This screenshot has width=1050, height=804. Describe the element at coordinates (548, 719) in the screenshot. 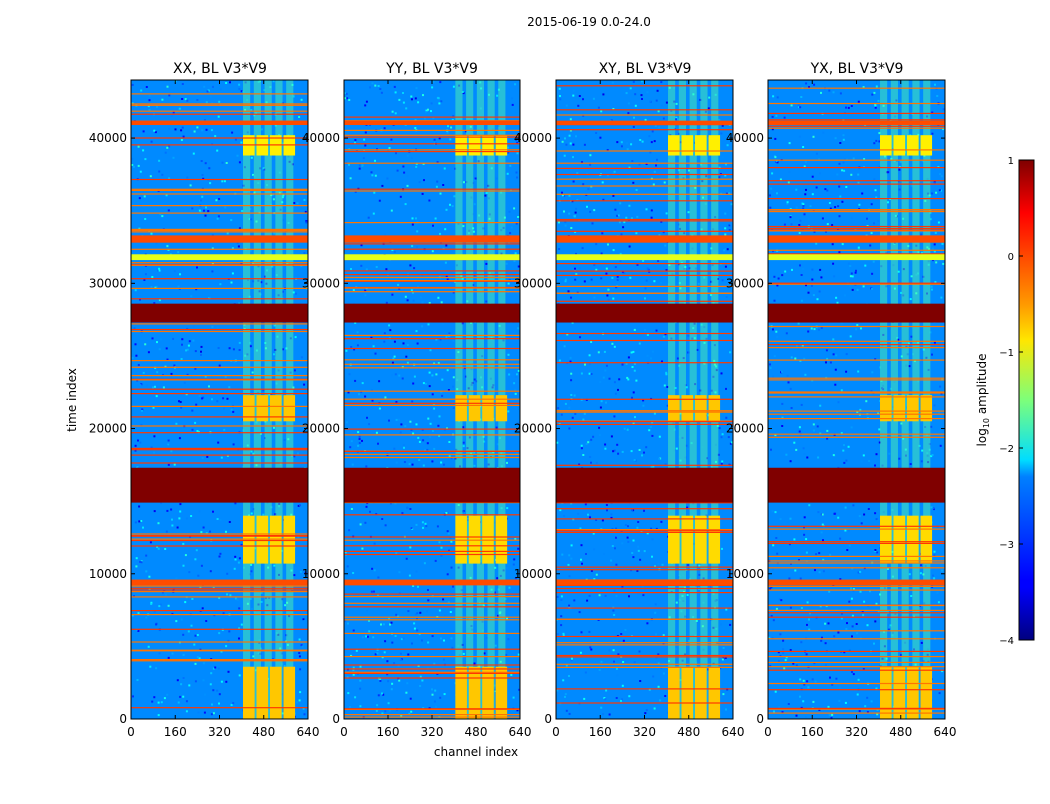

I see `y-tick-label: 0` at that location.